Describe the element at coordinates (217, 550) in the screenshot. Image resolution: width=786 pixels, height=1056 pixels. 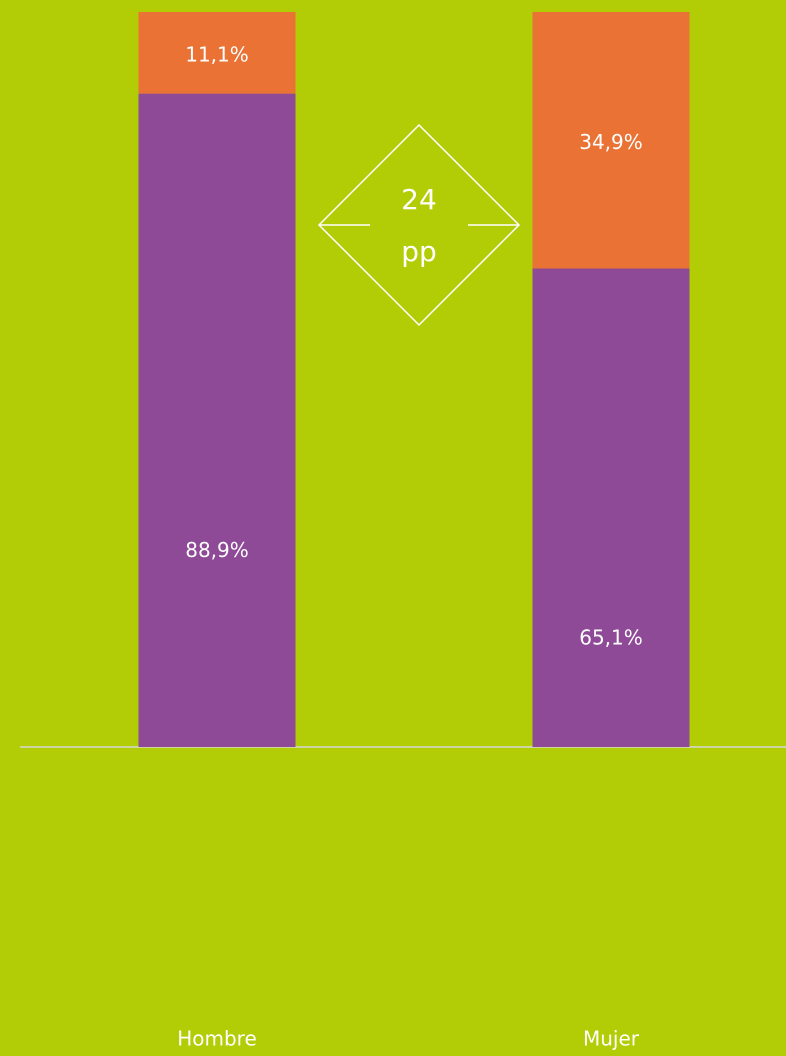
I see `data-label: 88,9%` at that location.